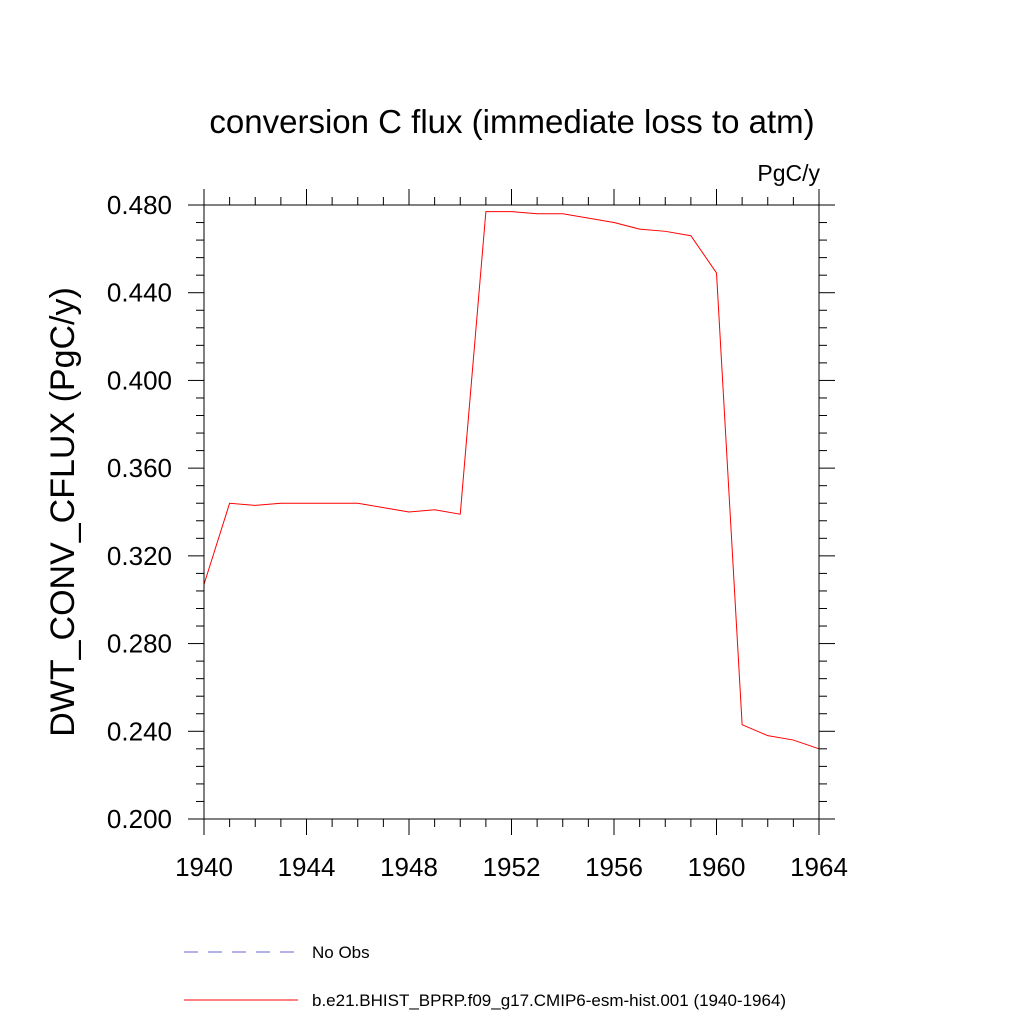 The height and width of the screenshot is (1024, 1024). I want to click on x-tick-label: 1956, so click(614, 867).